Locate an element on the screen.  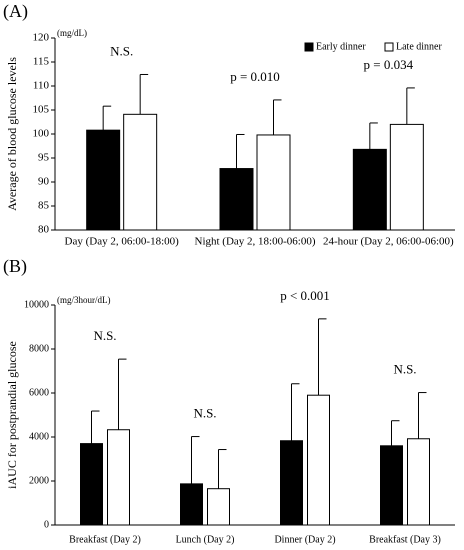
y-axis-title: iAUC for postprandial glucose is located at coordinates (12, 415).